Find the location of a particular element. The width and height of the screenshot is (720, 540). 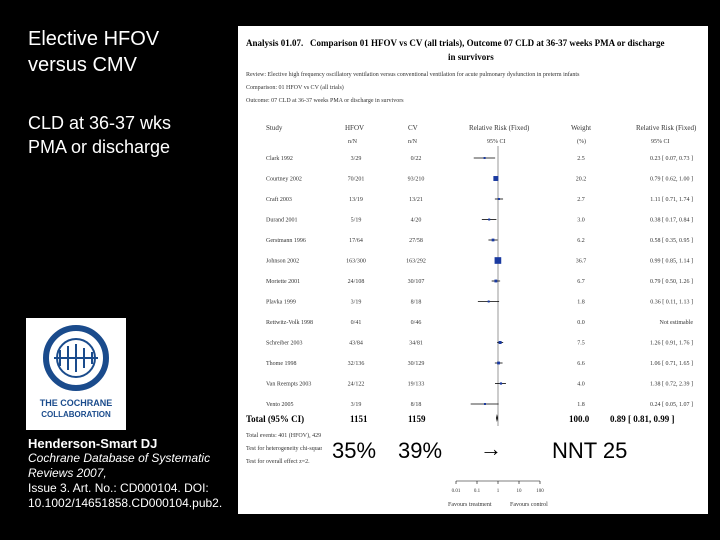

right-arrow-icon: → is located at coordinates (491, 448).